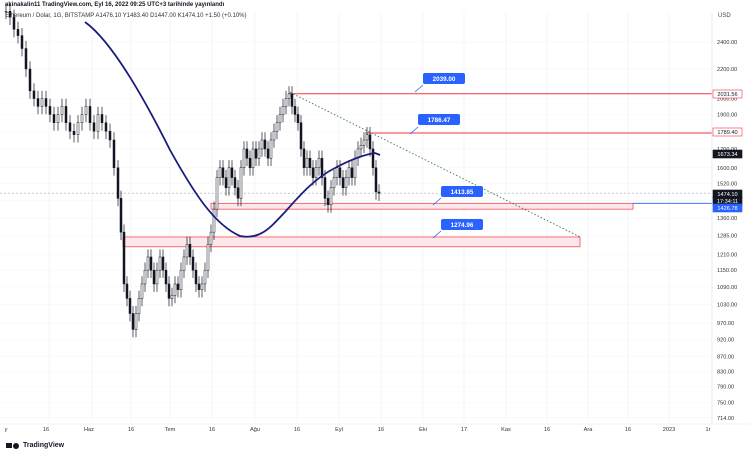 The height and width of the screenshot is (453, 750). I want to click on price-tick-label: 1360.00, so click(727, 219).